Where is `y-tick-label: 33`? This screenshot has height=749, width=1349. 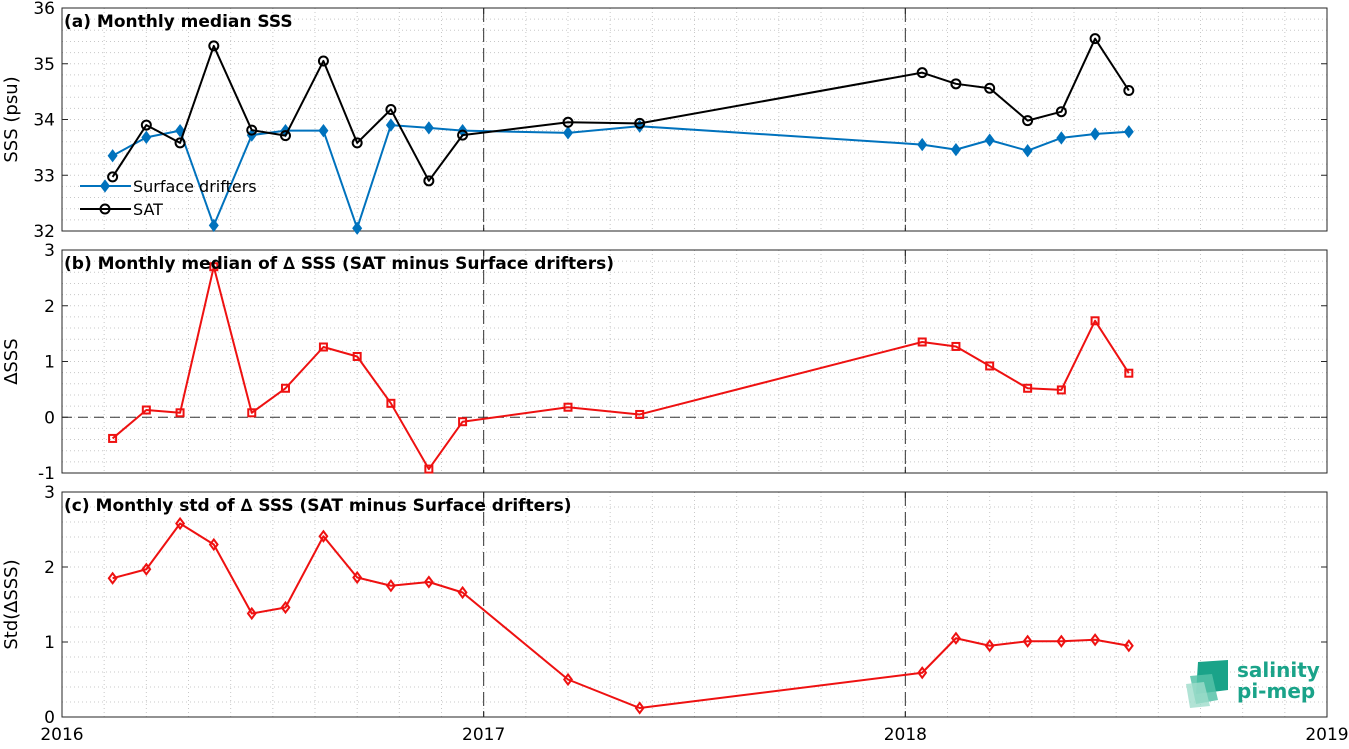
y-tick-label: 33 is located at coordinates (44, 176).